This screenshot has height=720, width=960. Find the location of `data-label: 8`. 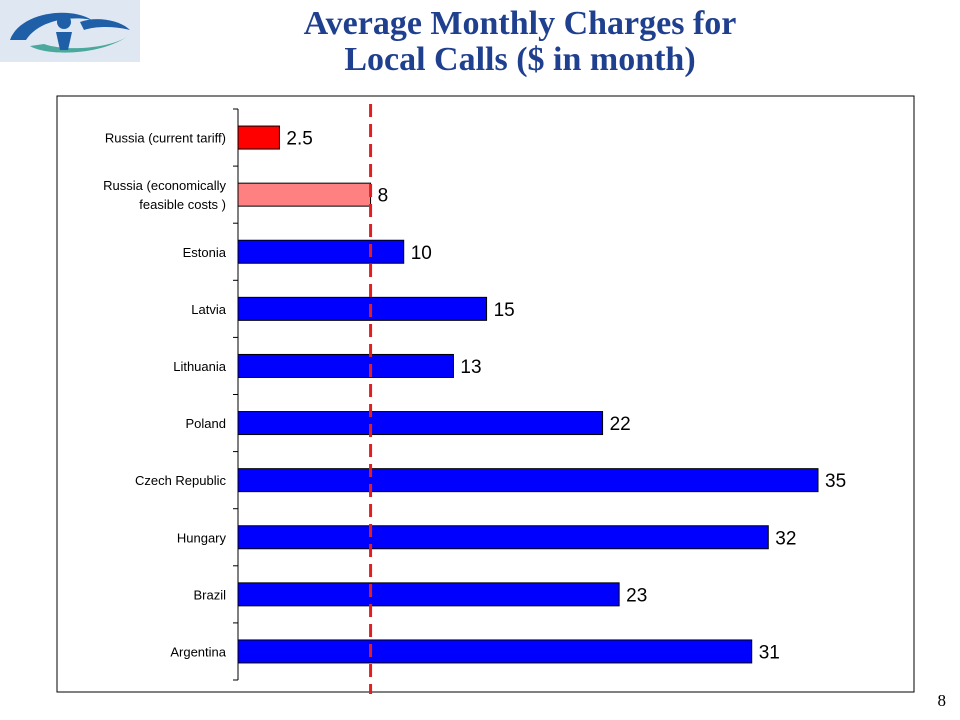

data-label: 8 is located at coordinates (383, 196).